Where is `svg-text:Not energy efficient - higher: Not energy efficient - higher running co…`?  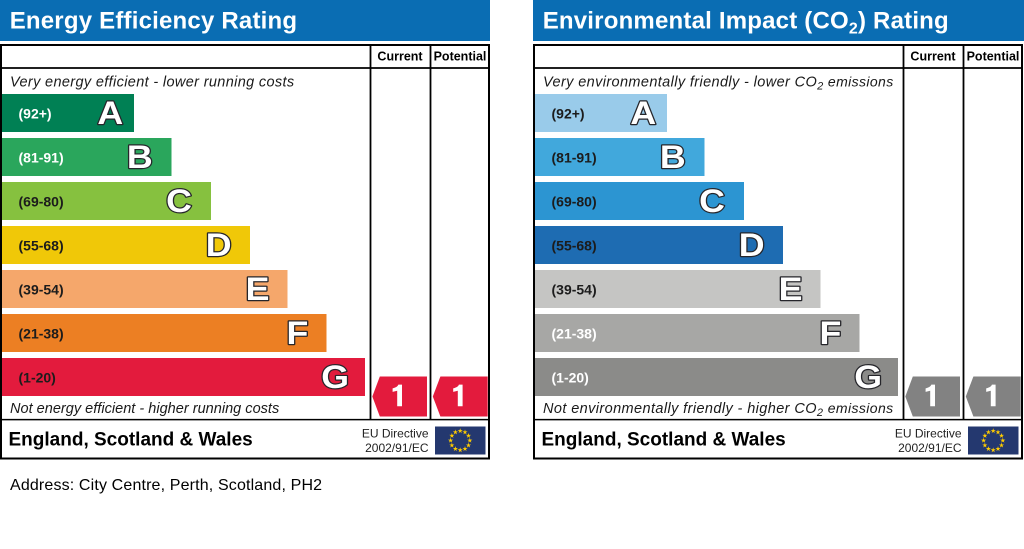
svg-text:Not energy efficient - higher: Not energy efficient - higher running co… is located at coordinates (144, 409).